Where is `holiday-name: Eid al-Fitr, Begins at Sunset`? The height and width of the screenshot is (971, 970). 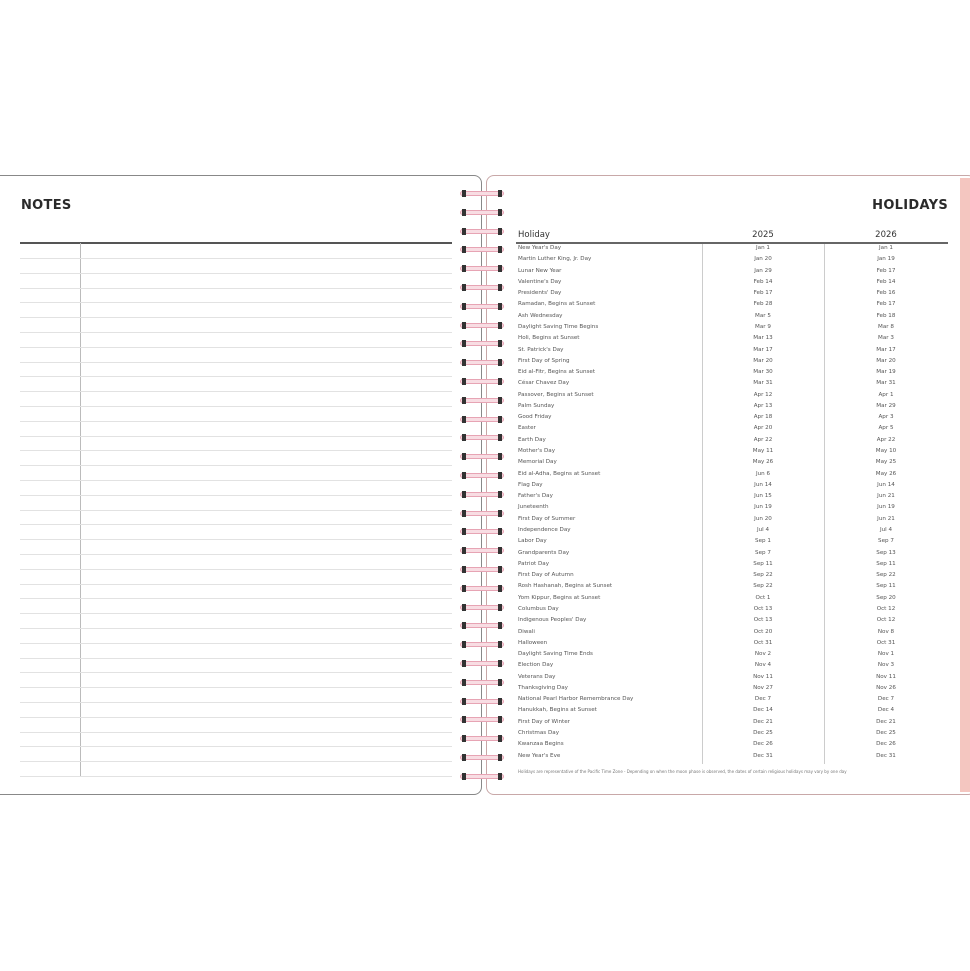 holiday-name: Eid al-Fitr, Begins at Sunset is located at coordinates (557, 372).